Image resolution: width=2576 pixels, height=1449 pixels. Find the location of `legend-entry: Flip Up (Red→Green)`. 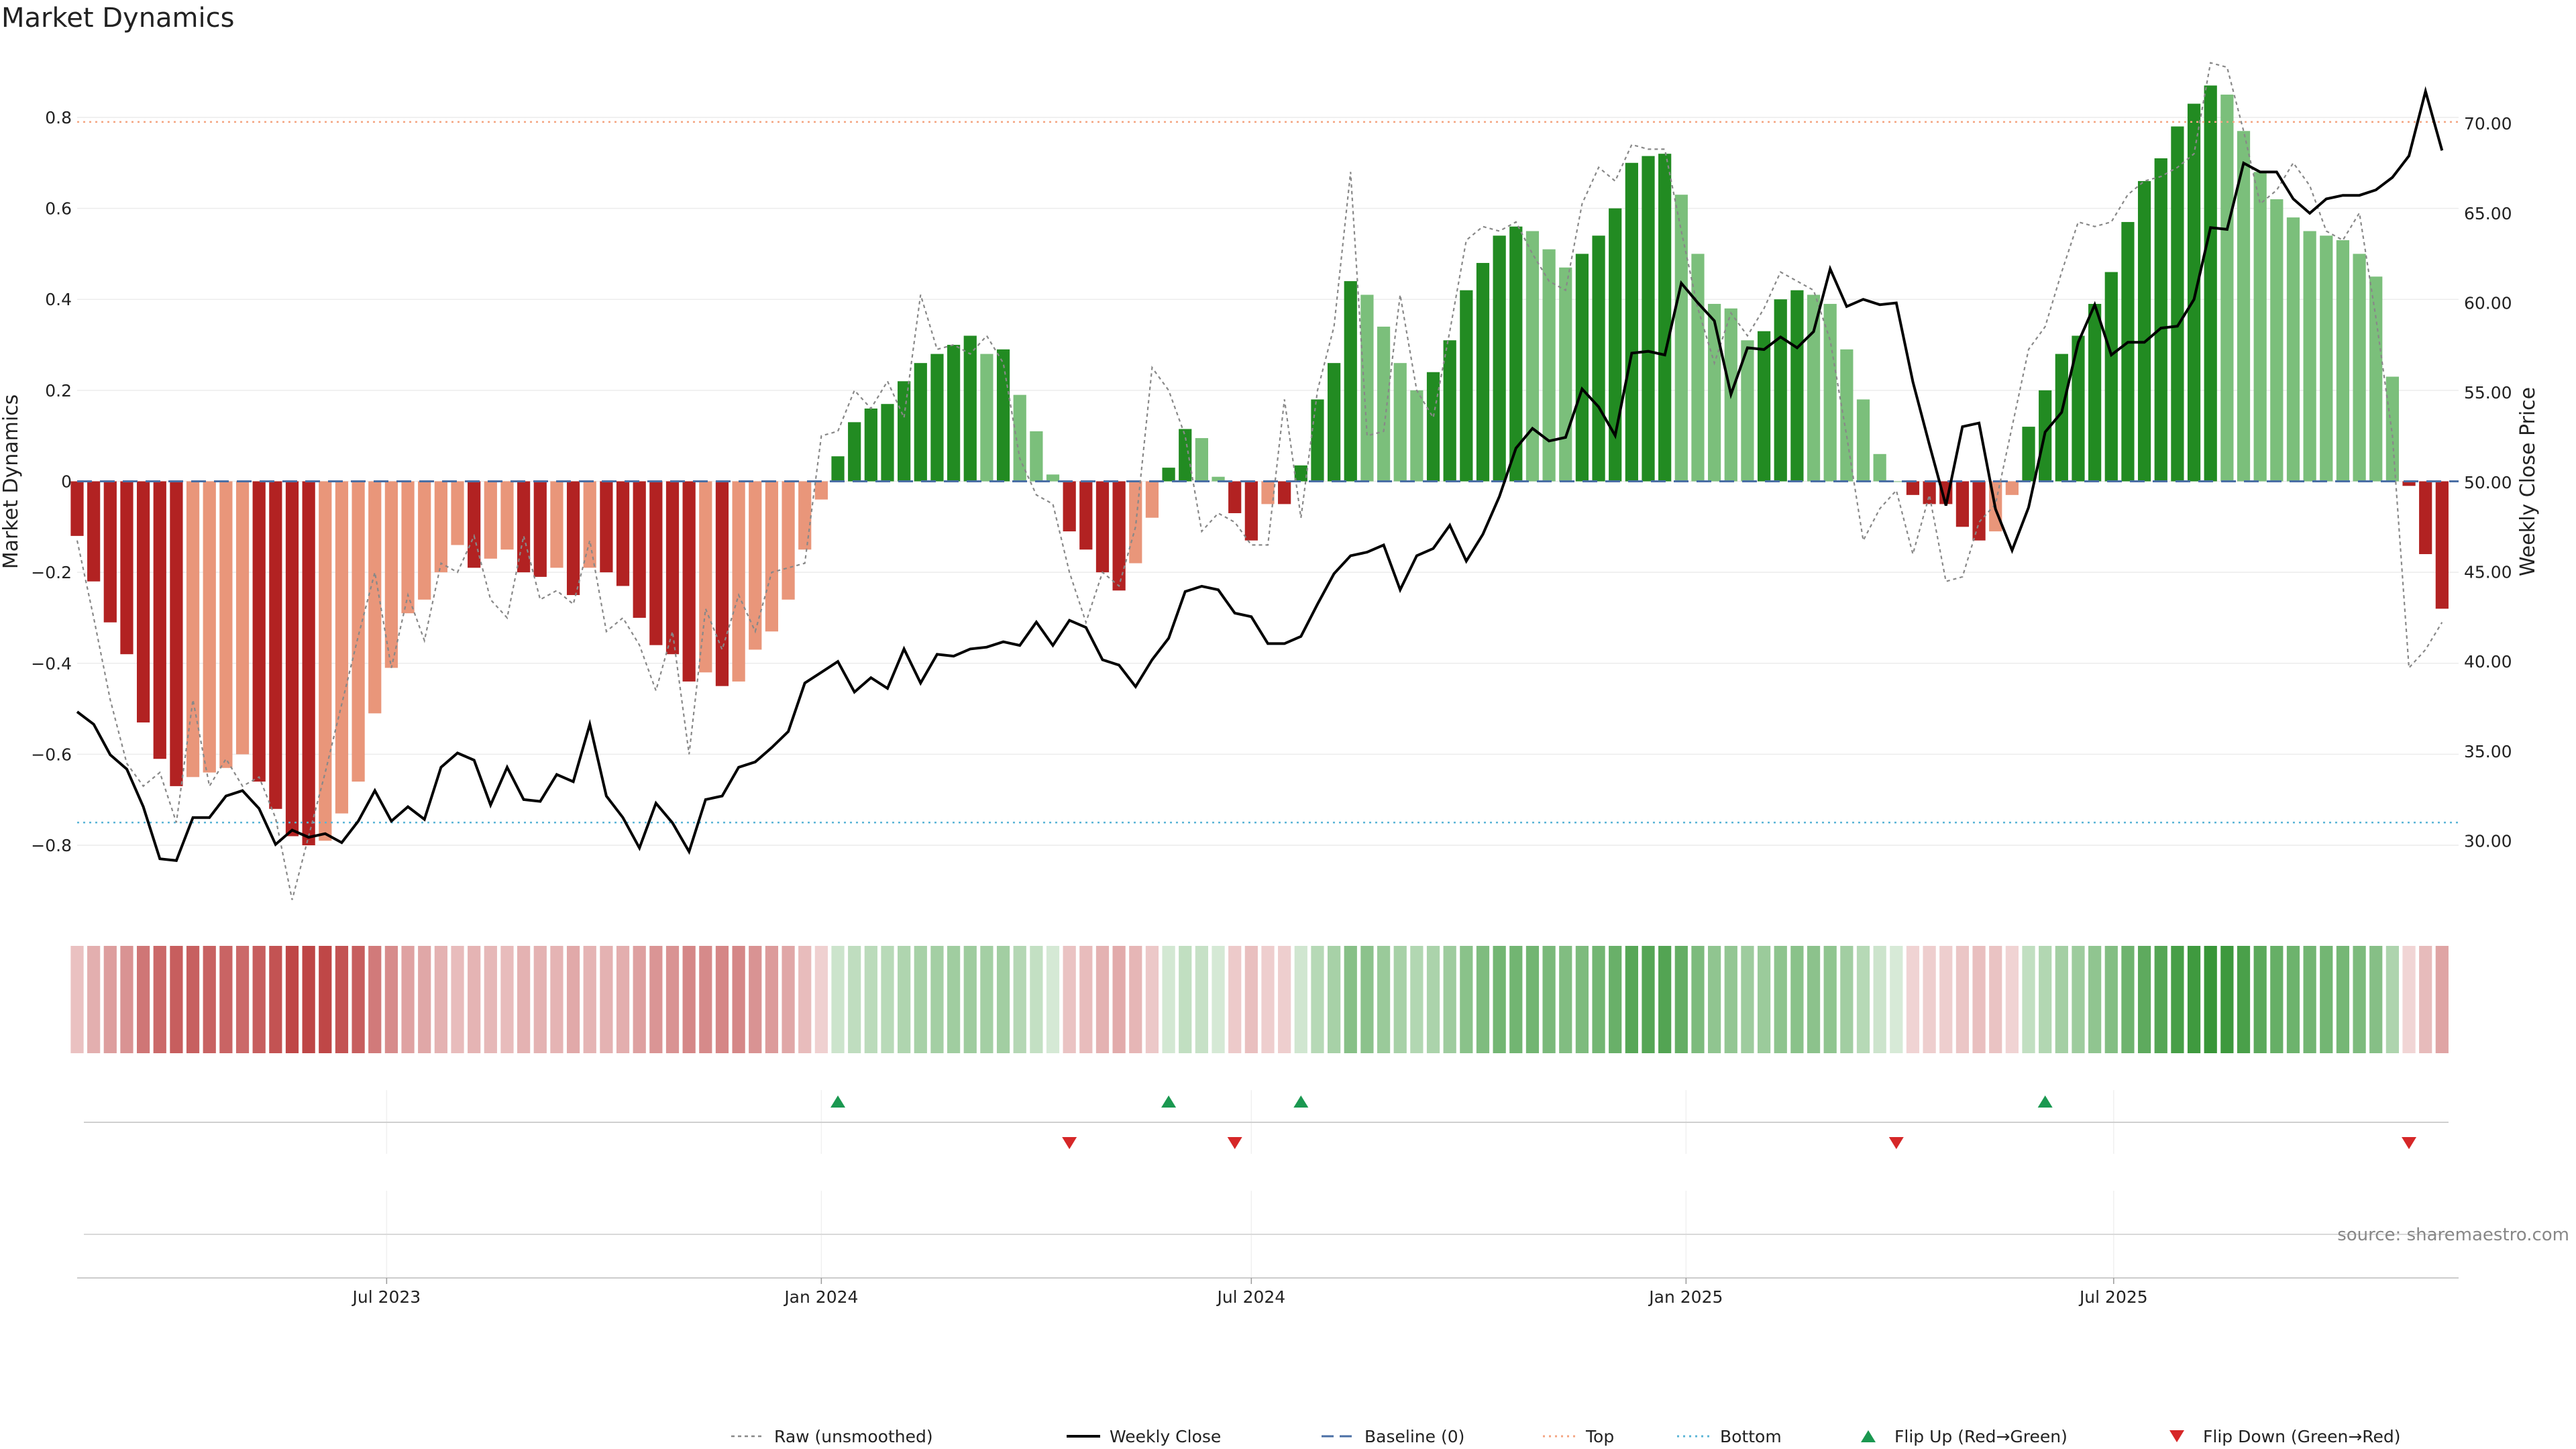

legend-entry: Flip Up (Red→Green) is located at coordinates (1964, 1436).